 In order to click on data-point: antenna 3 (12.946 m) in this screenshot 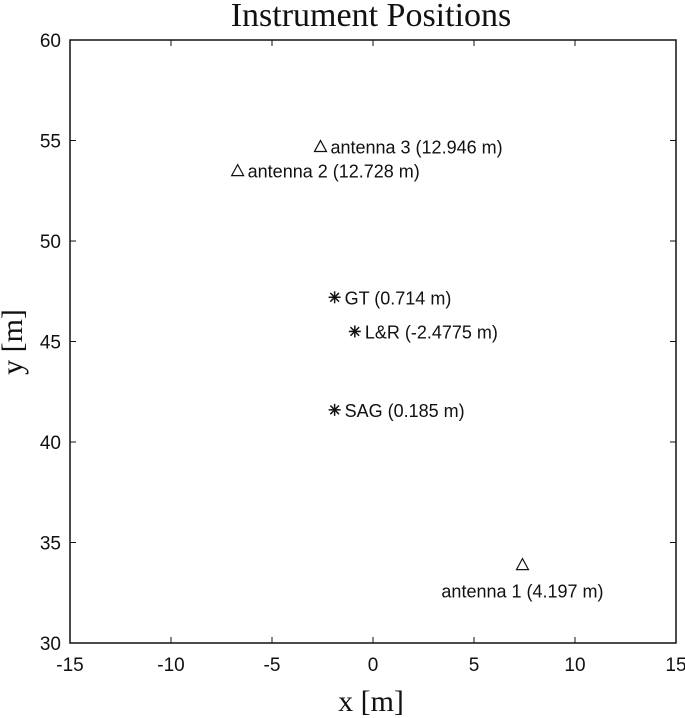, I will do `click(408, 148)`.